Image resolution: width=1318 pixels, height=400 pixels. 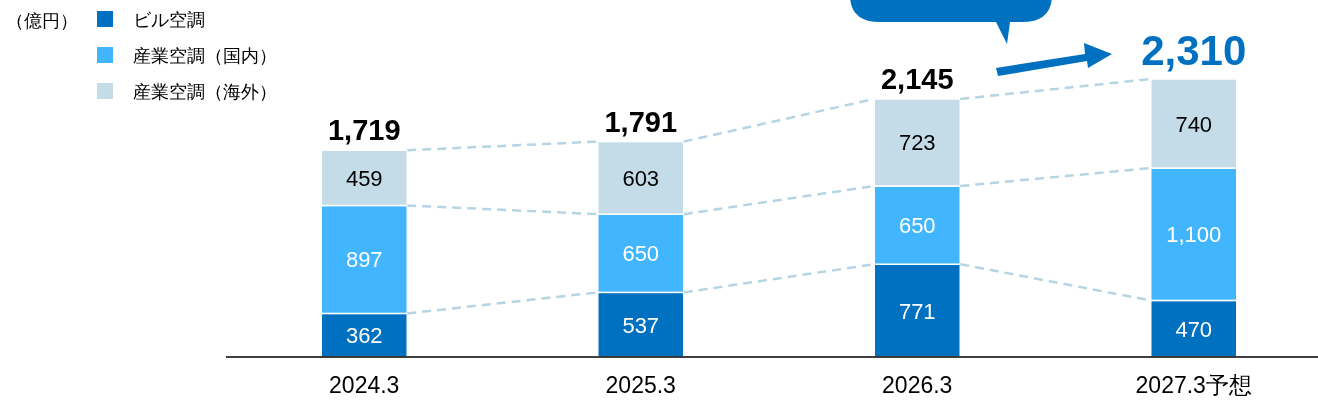 What do you see at coordinates (641, 178) in the screenshot?
I see `data-label: 603` at bounding box center [641, 178].